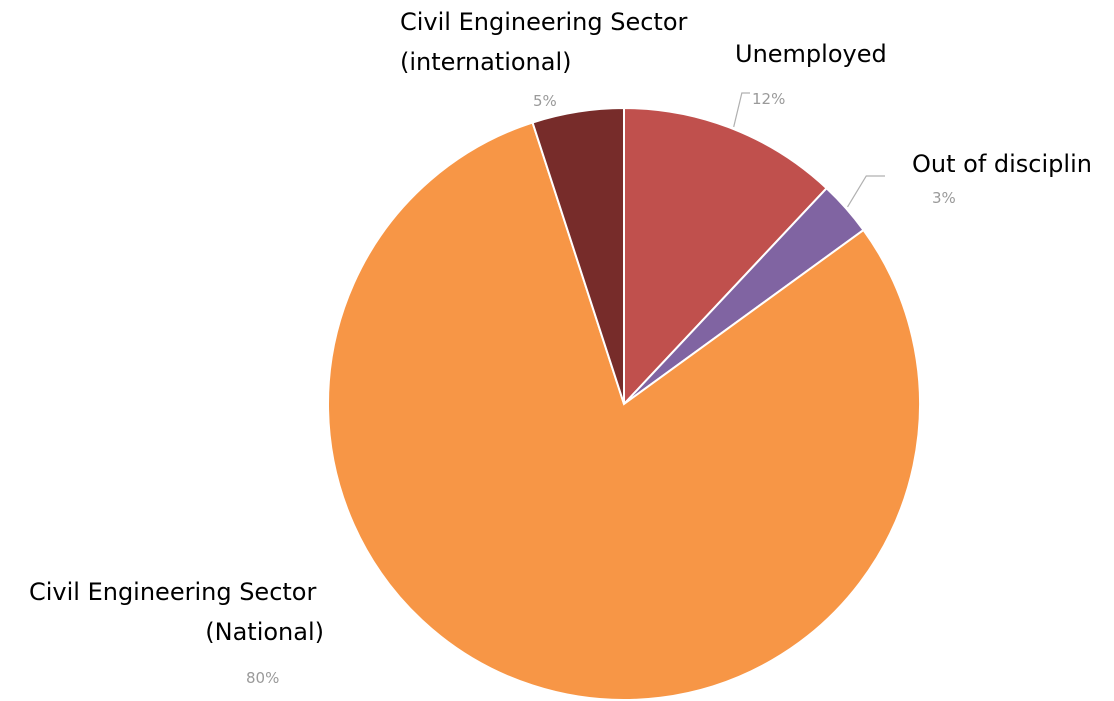 The height and width of the screenshot is (701, 1114). Describe the element at coordinates (486, 62) in the screenshot. I see `label-civil-engineering-international-line2: (international)` at that location.